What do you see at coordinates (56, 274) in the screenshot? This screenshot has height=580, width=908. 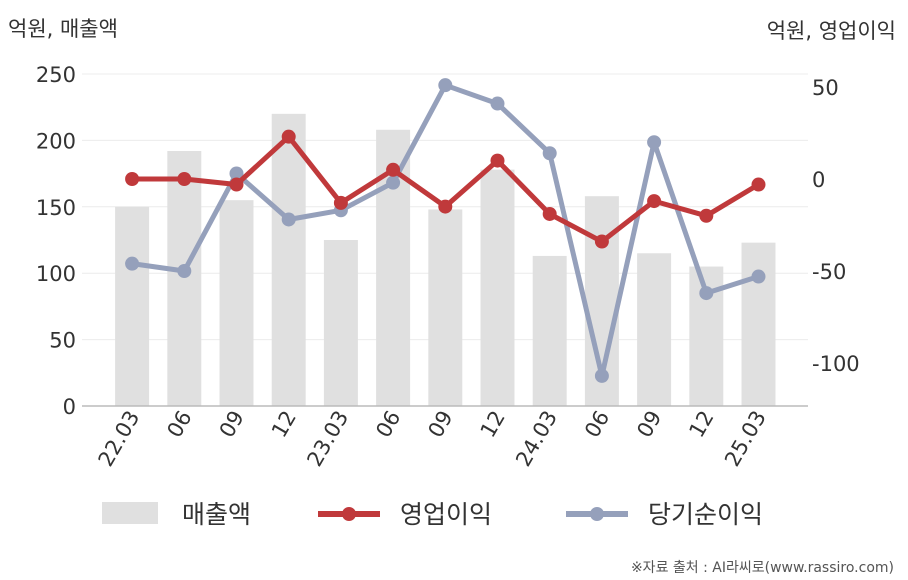 I see `left-tick-label: 100` at bounding box center [56, 274].